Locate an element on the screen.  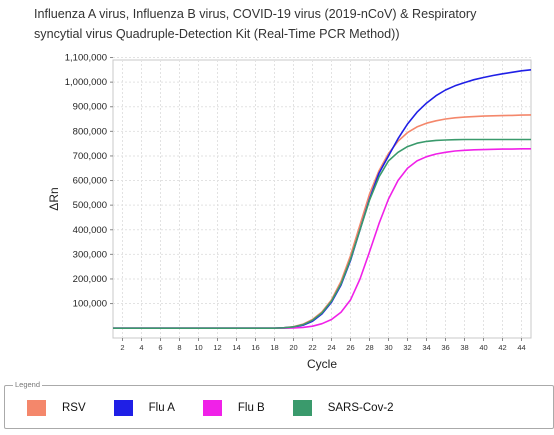
legend-label-flu-b: Flu B is located at coordinates (251, 408).